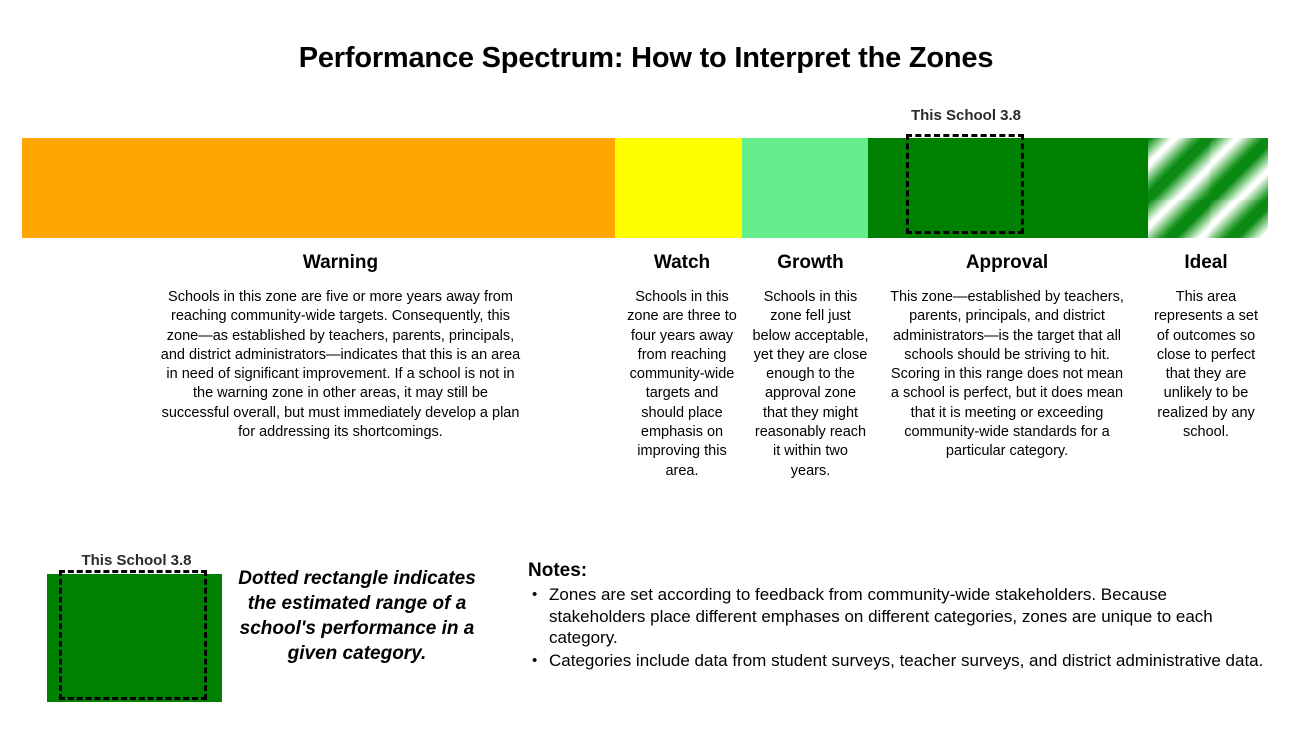  I want to click on spectrum-zone-watch, so click(678, 188).